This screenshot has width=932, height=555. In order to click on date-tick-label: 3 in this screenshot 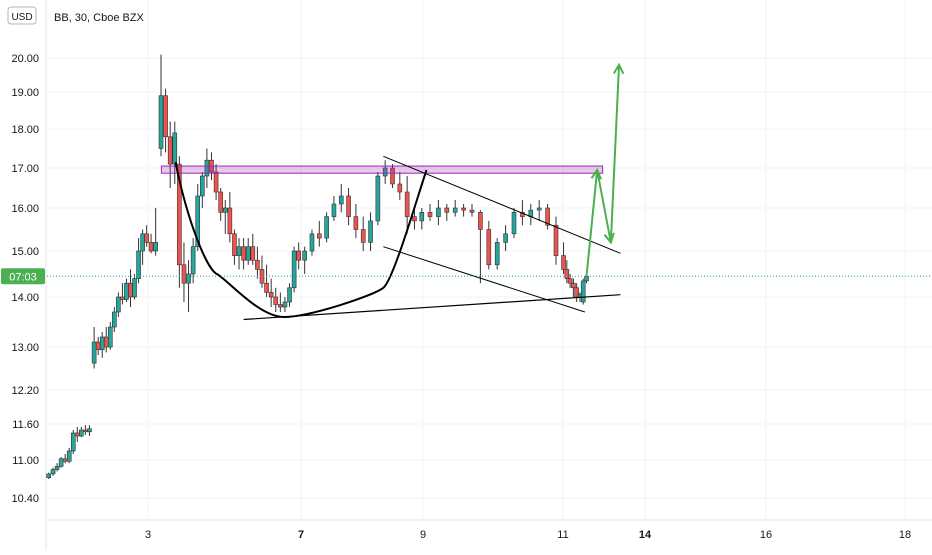, I will do `click(148, 535)`.